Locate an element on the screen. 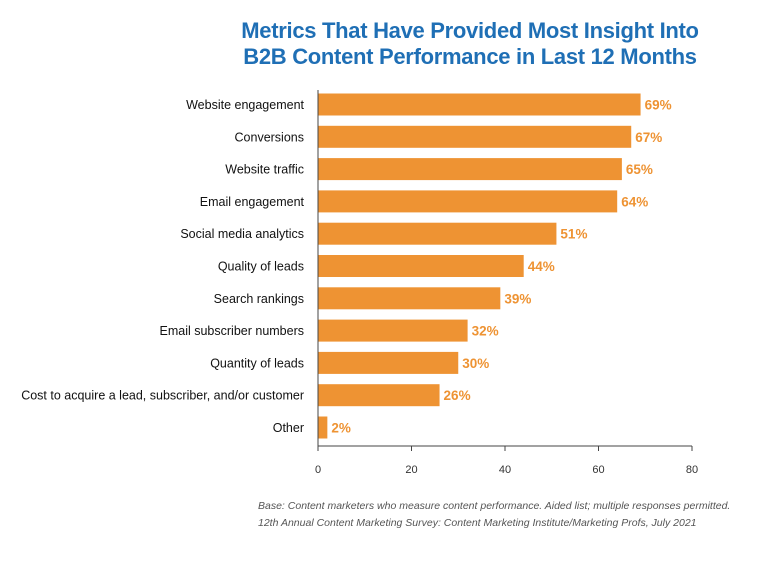  x-tick-label: 0 is located at coordinates (318, 470).